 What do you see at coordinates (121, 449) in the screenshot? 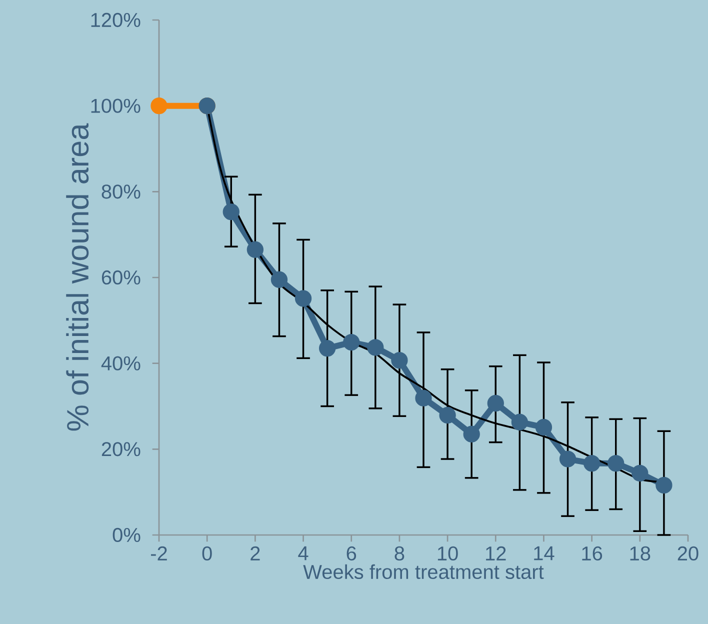
I see `y-tick-label: 20%` at bounding box center [121, 449].